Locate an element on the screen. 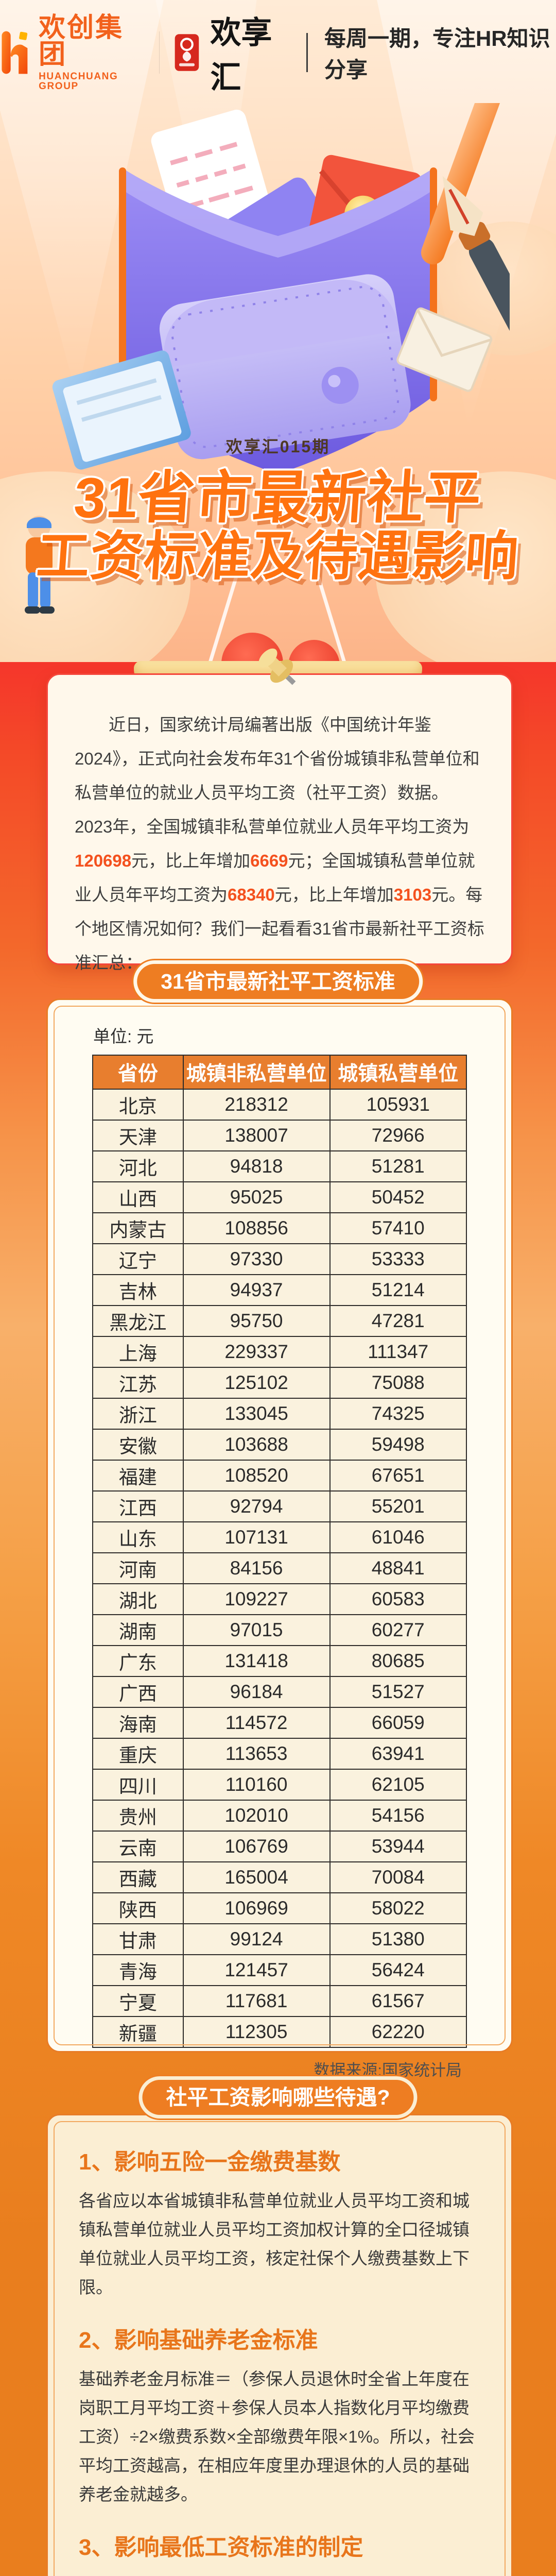  highlight-number: 6669 is located at coordinates (269, 860).